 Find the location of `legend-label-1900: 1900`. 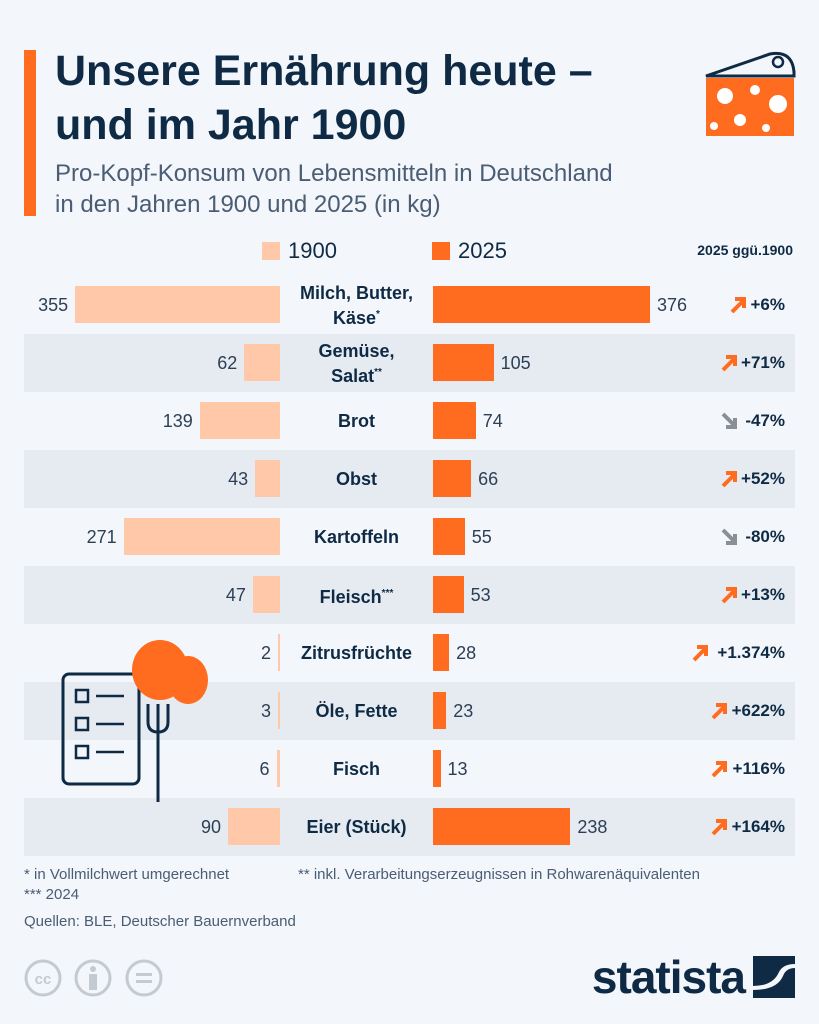

legend-label-1900: 1900 is located at coordinates (312, 250).